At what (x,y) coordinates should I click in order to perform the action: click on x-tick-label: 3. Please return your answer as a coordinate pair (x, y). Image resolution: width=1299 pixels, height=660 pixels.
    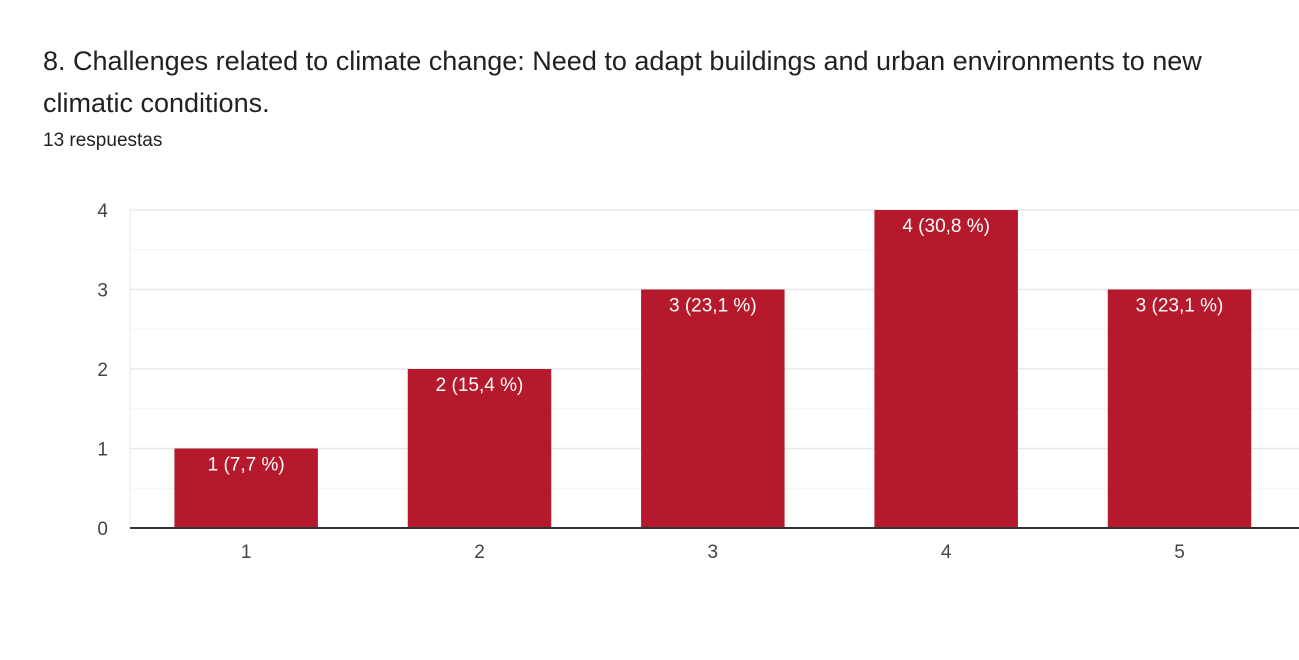
    Looking at the image, I should click on (713, 552).